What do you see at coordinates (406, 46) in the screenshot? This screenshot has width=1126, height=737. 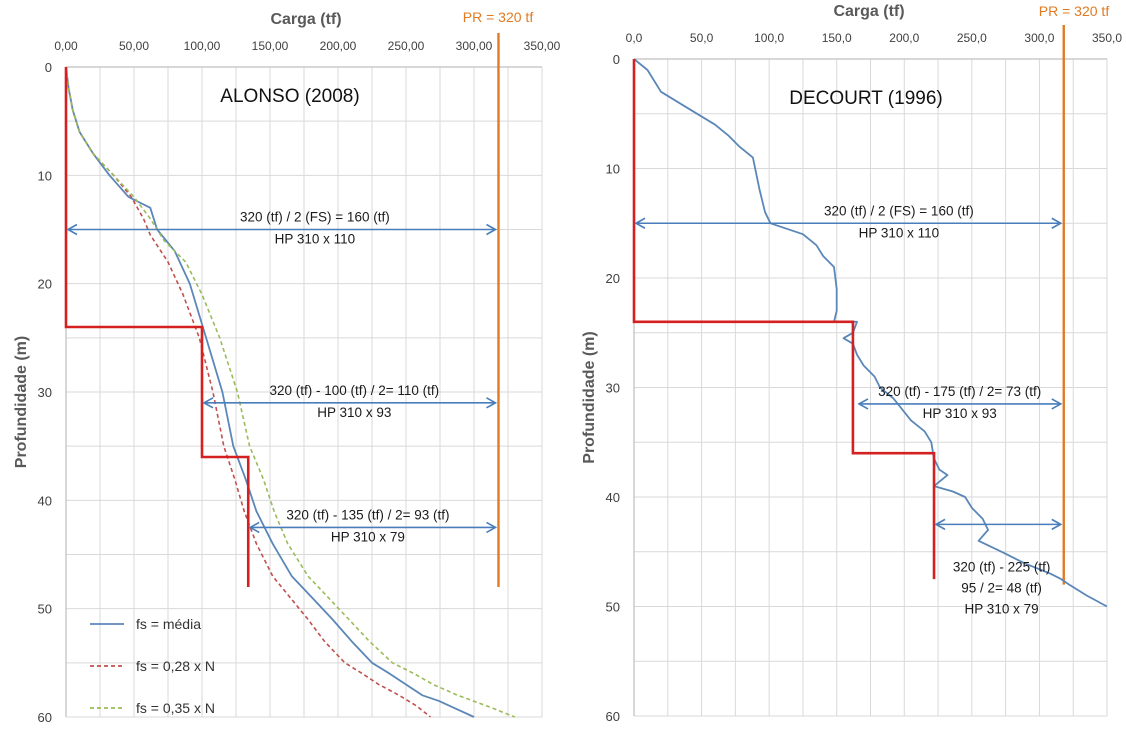 I see `x-tick-label: 250,00` at bounding box center [406, 46].